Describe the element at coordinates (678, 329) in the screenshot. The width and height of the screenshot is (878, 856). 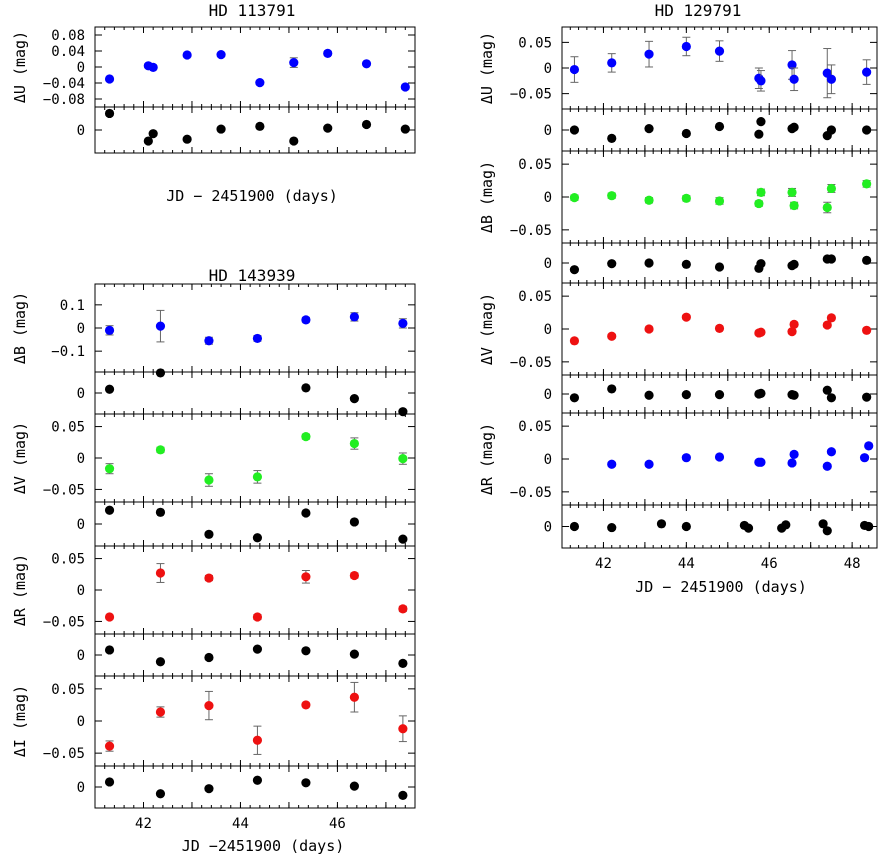
I see `panel-1-4: 0.05 0 −0.05 ΔV (mag)` at that location.